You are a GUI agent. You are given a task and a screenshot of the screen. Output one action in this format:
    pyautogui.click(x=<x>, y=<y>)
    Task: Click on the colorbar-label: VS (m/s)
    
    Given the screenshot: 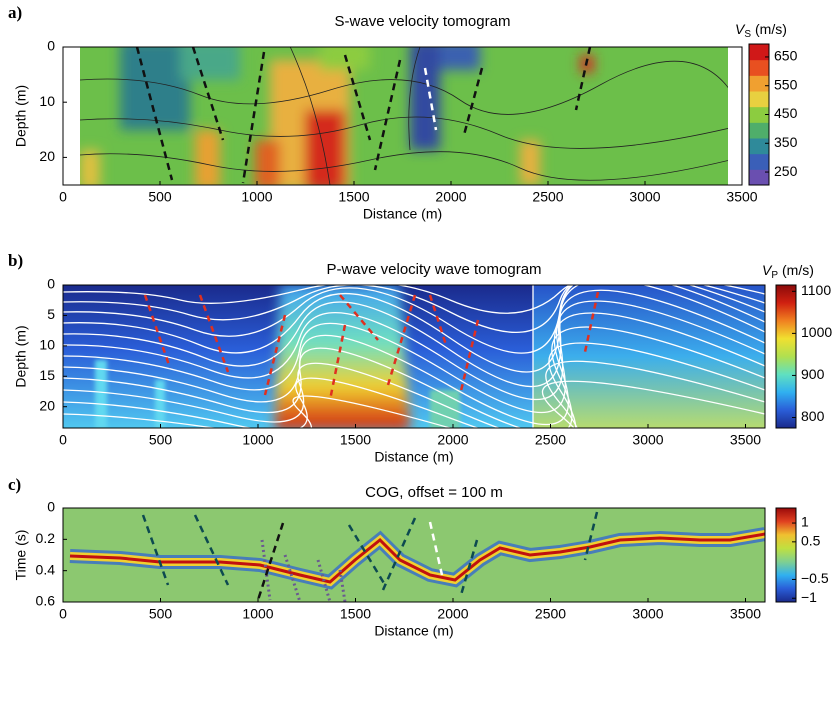 What is the action you would take?
    pyautogui.click(x=761, y=30)
    